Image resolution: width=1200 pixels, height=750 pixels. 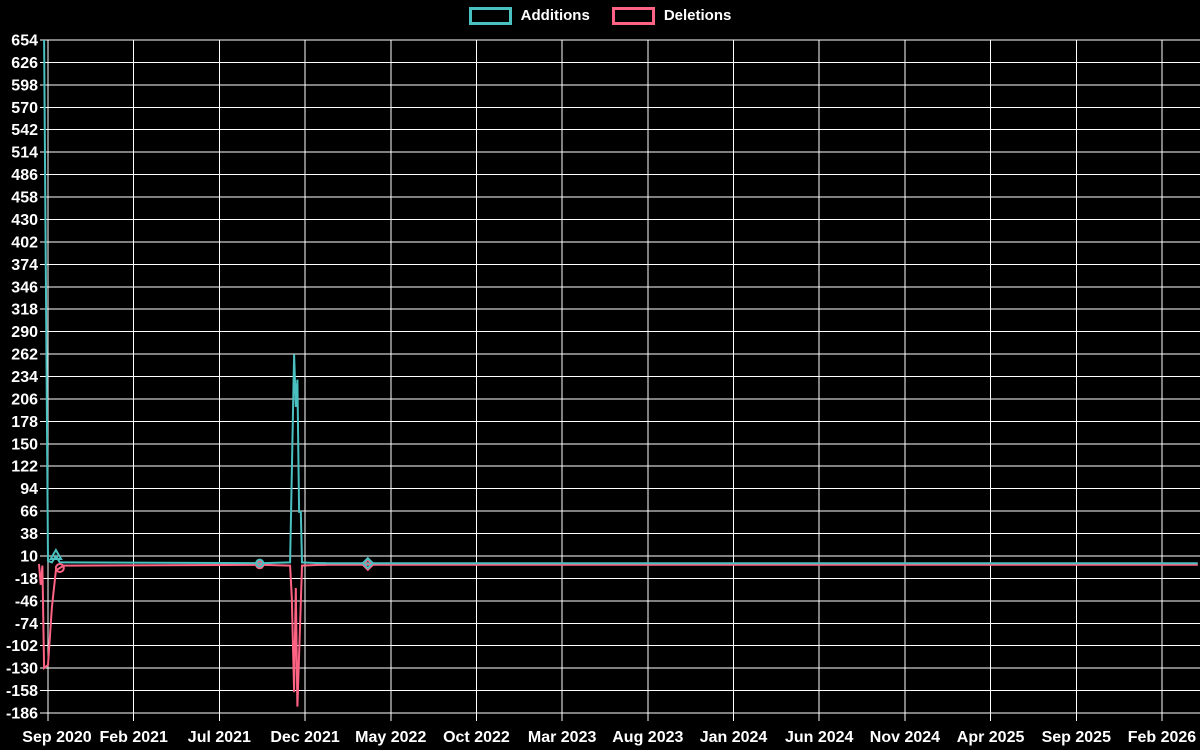 I want to click on y-tick-label: -130, so click(x=22, y=669).